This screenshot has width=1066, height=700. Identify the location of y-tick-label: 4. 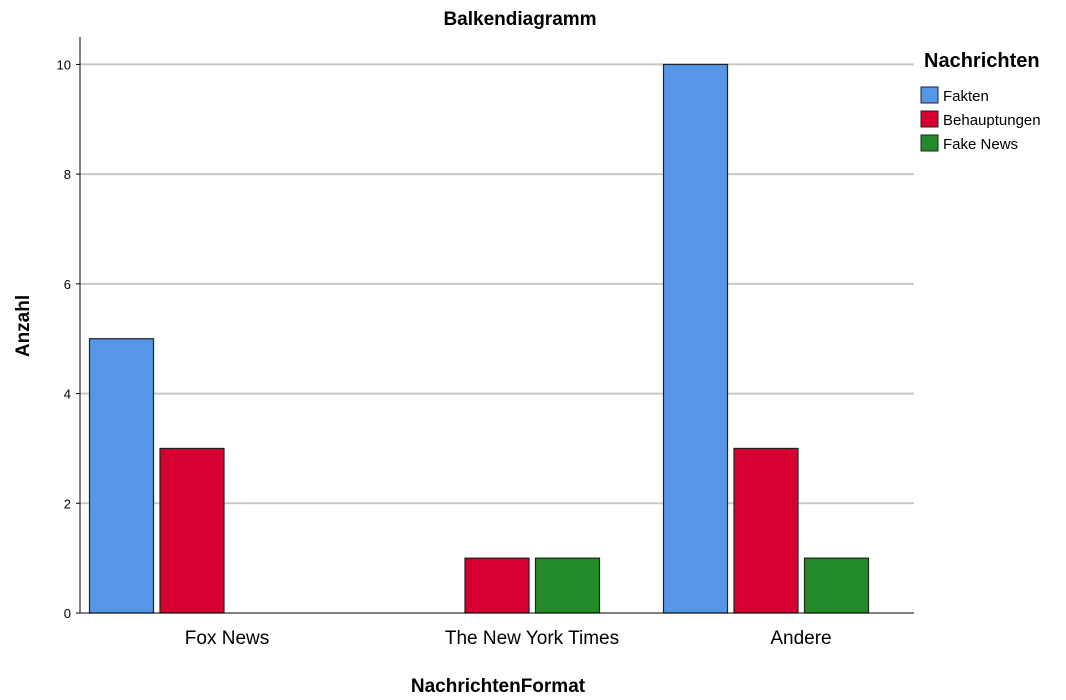
(67, 394).